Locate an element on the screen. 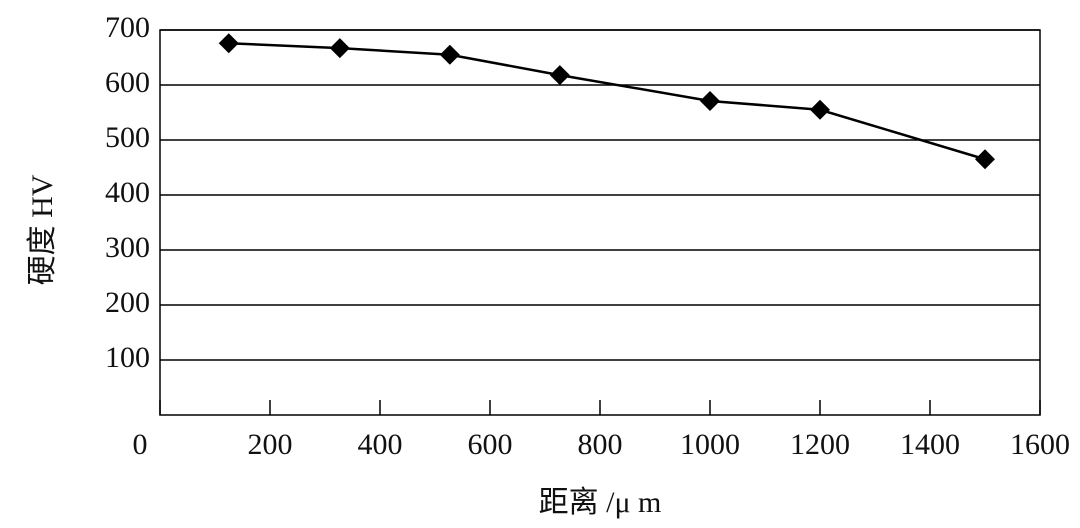 This screenshot has height=528, width=1080. y-tick-label: 300 is located at coordinates (127, 247).